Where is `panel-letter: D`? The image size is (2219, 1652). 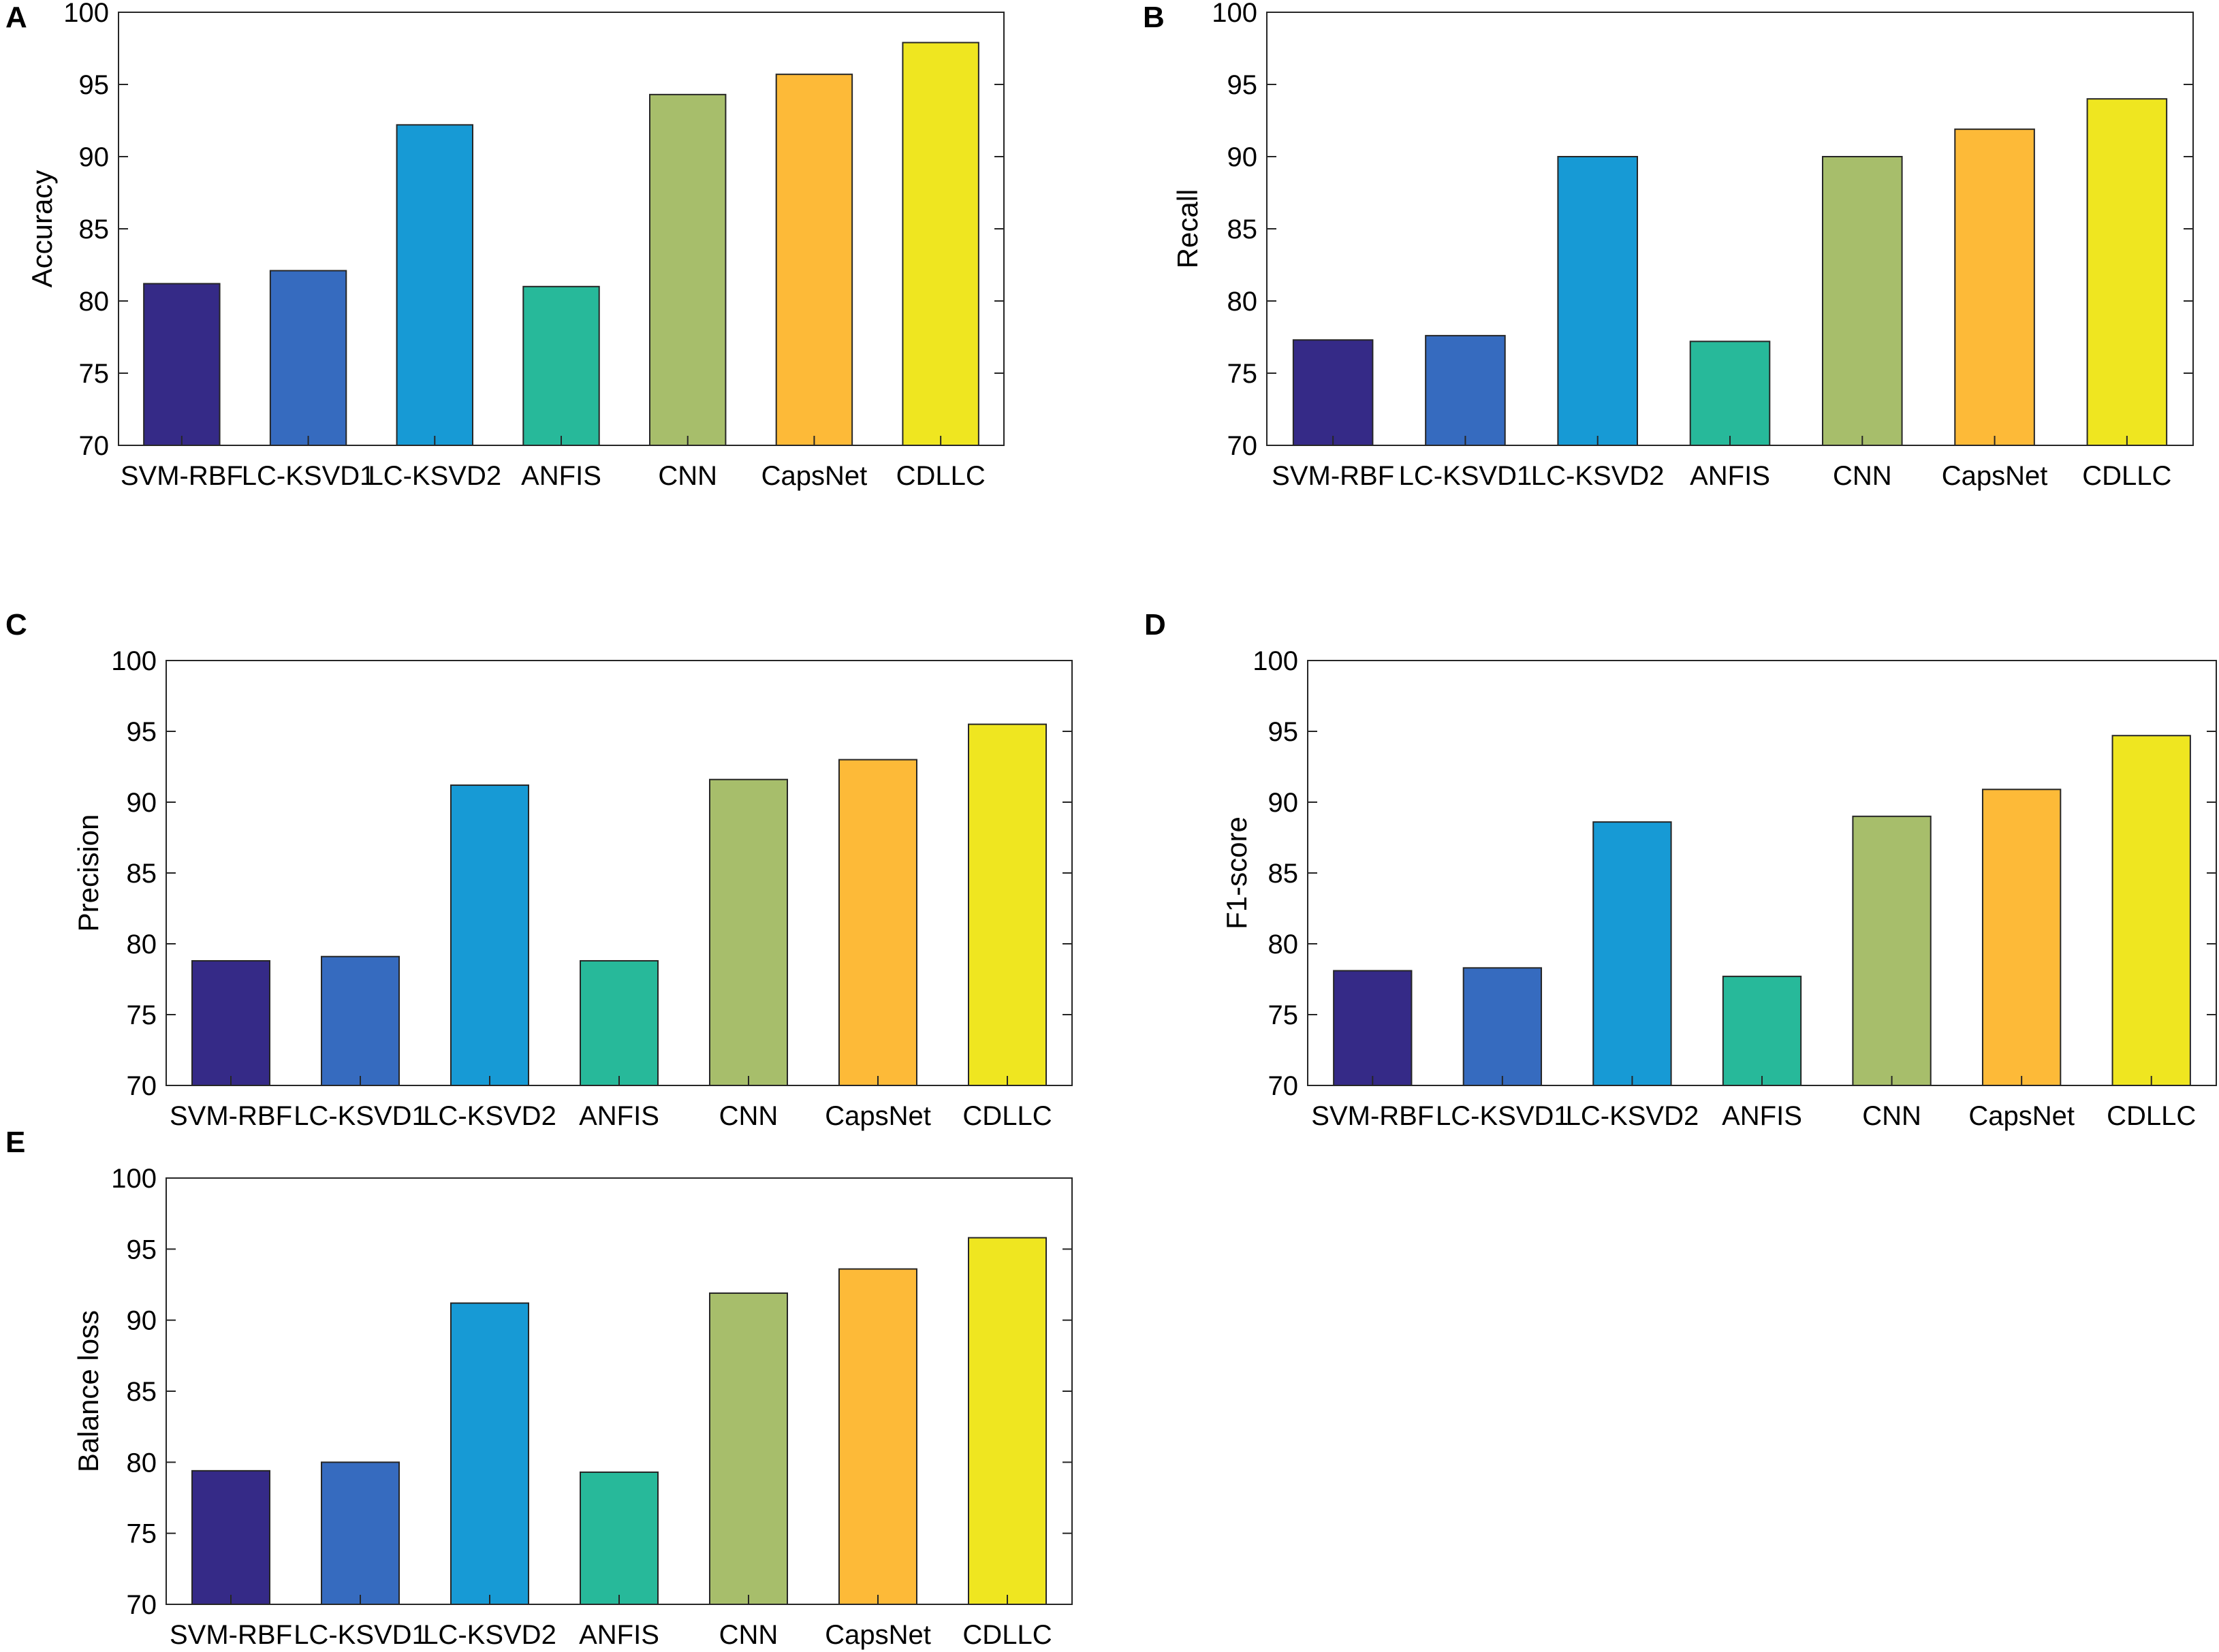
panel-letter: D is located at coordinates (1155, 624).